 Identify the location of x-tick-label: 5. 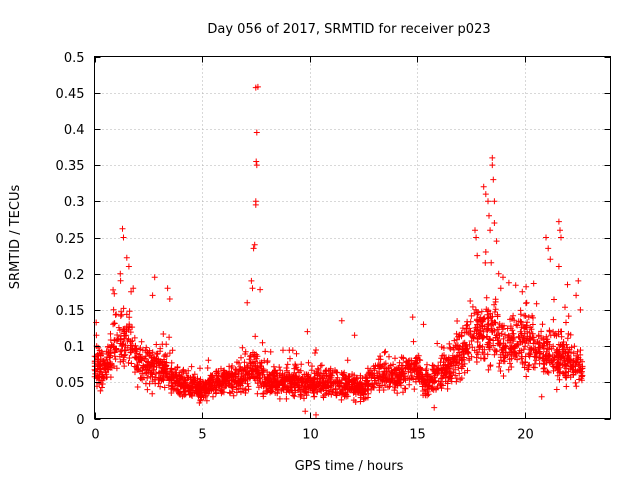
(202, 435).